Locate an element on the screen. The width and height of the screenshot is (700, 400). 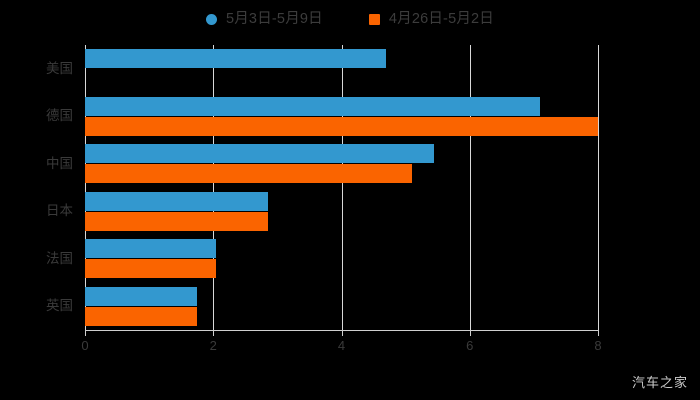
bar-日本-series-1 is located at coordinates (176, 221).